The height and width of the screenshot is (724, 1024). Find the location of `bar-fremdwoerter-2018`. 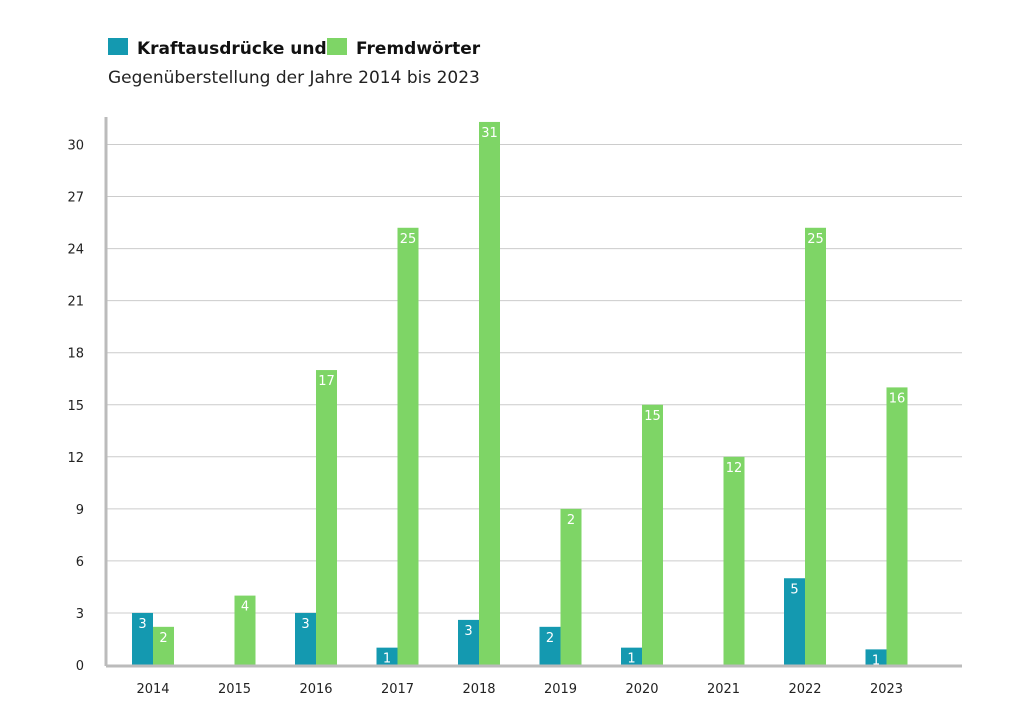

bar-fremdwoerter-2018 is located at coordinates (489, 393).